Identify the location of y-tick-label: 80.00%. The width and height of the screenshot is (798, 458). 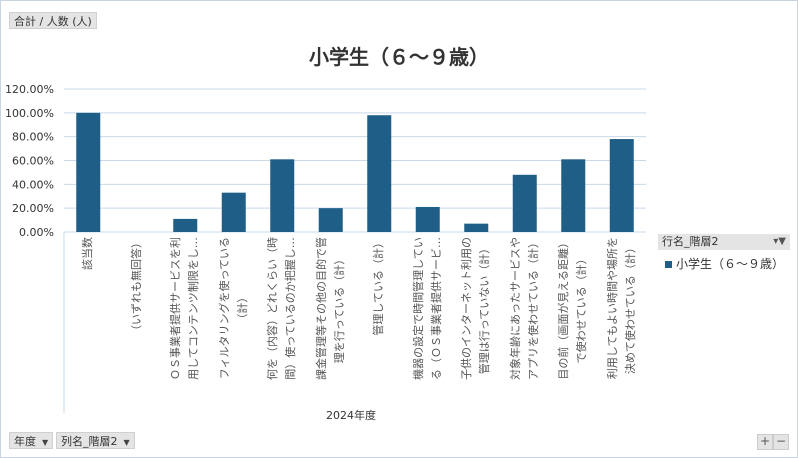
(33, 137).